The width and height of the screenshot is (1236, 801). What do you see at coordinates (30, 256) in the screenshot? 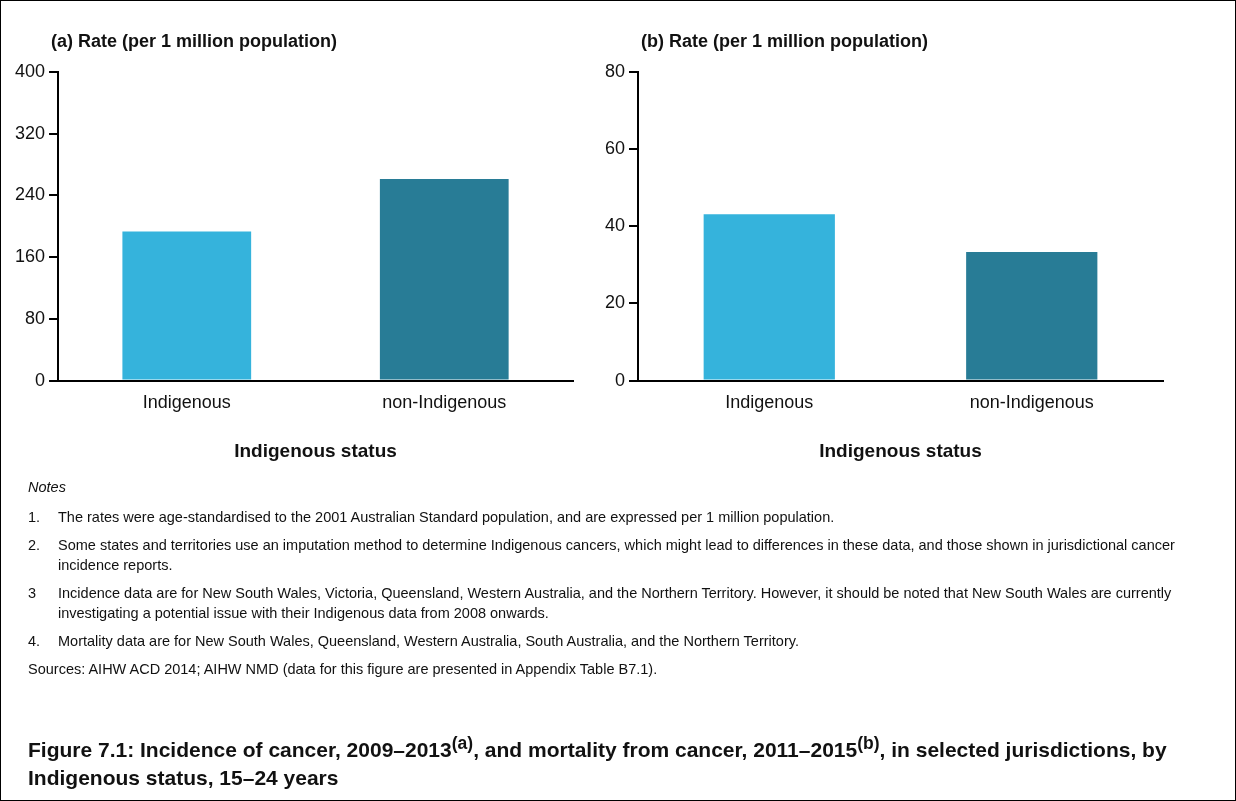
I see `y-tick-label: 160` at bounding box center [30, 256].